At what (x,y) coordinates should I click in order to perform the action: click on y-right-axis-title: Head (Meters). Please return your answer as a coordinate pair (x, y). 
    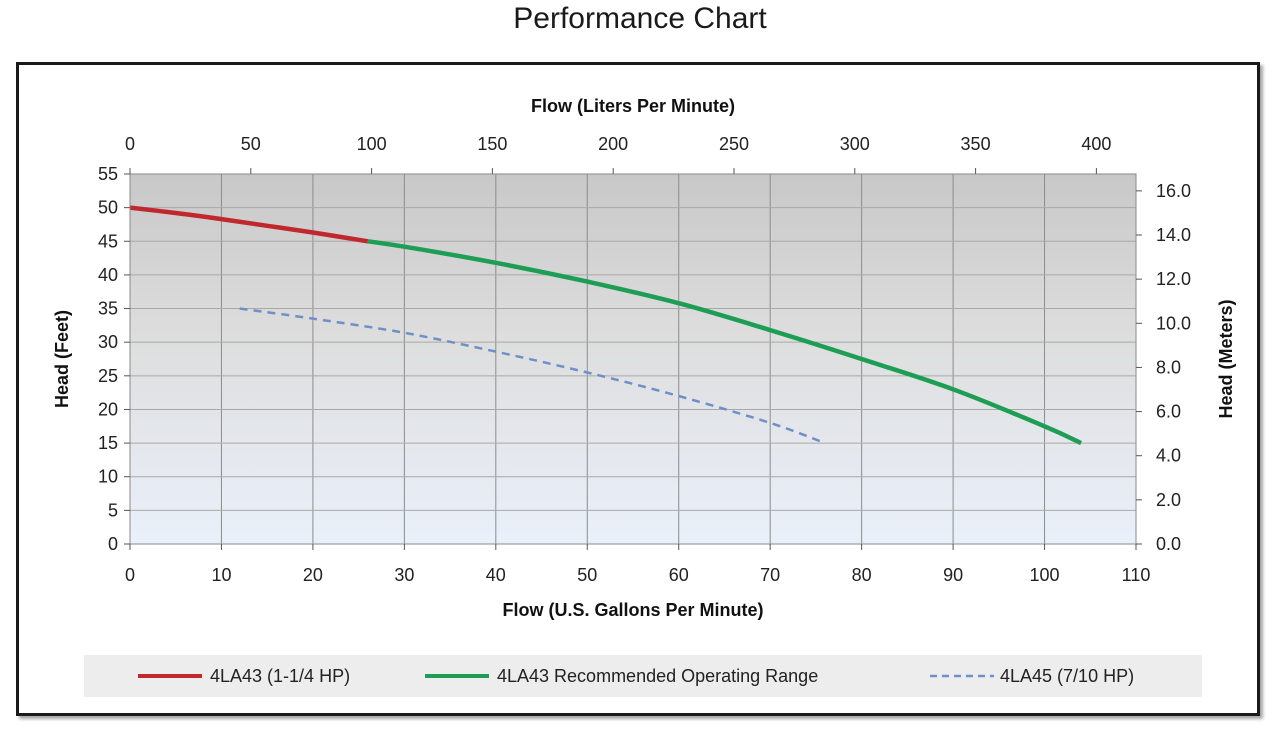
    Looking at the image, I should click on (1226, 358).